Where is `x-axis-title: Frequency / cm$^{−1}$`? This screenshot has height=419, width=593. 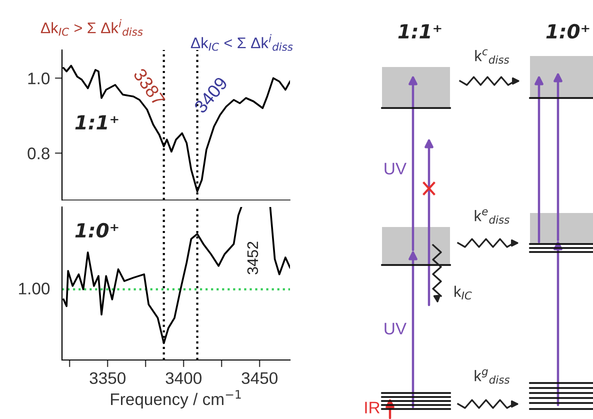 x-axis-title: Frequency / cm$^{−1}$ is located at coordinates (176, 399).